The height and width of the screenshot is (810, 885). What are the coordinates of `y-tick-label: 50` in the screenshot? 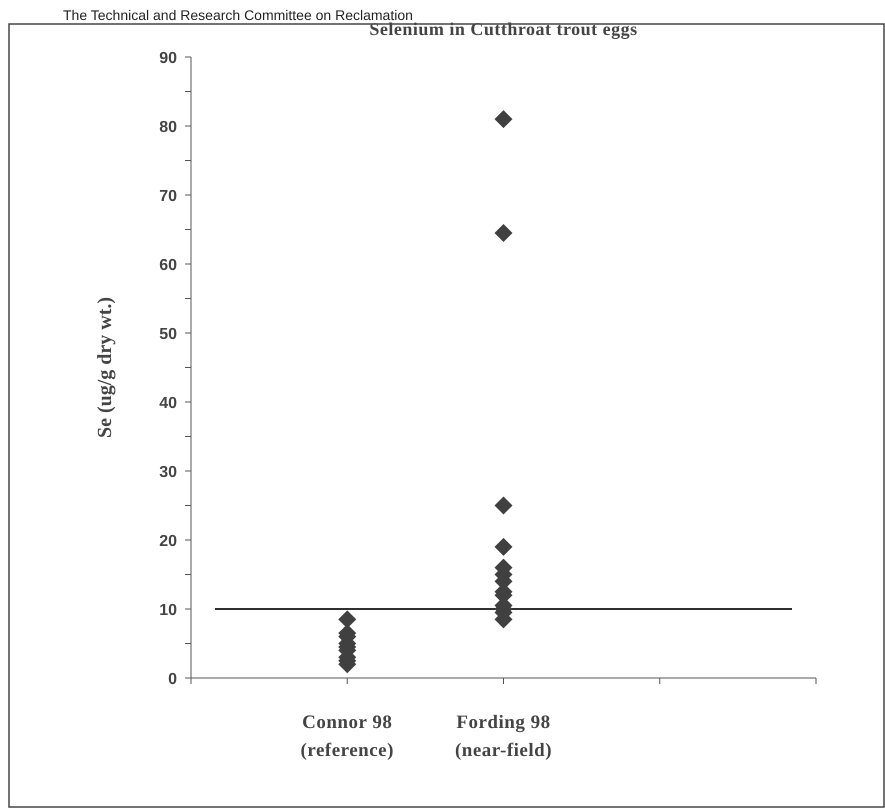 It's located at (168, 334).